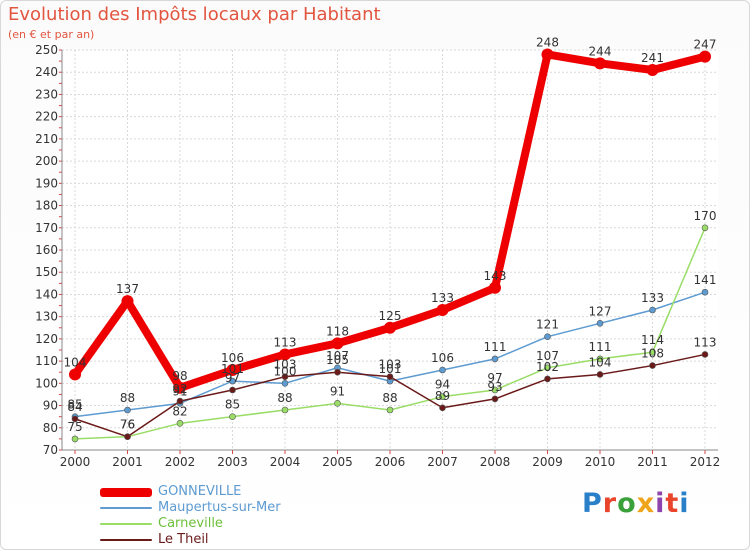 This screenshot has width=750, height=550. What do you see at coordinates (183, 539) in the screenshot?
I see `legend-label: Le Theil` at bounding box center [183, 539].